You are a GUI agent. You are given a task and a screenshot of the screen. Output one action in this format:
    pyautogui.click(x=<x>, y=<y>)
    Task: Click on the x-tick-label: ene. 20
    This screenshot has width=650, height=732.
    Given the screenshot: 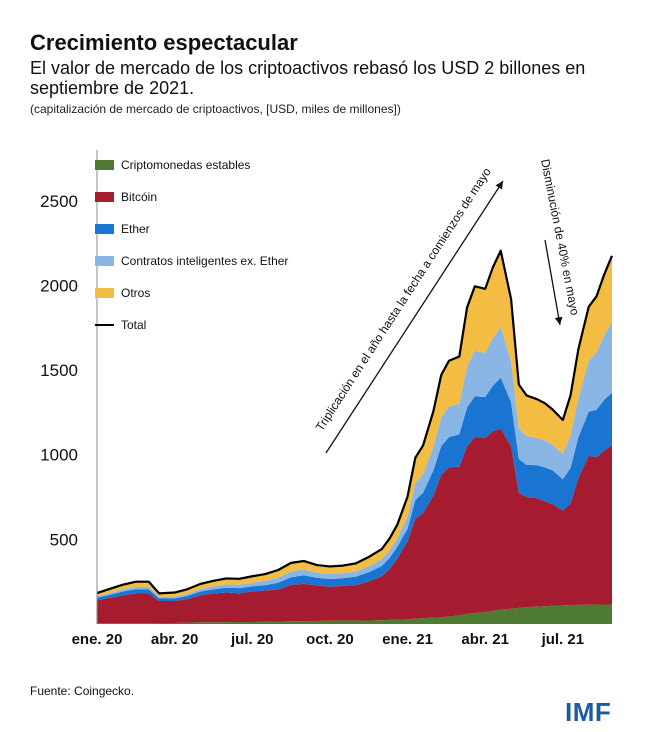 What is the action you would take?
    pyautogui.click(x=97, y=639)
    